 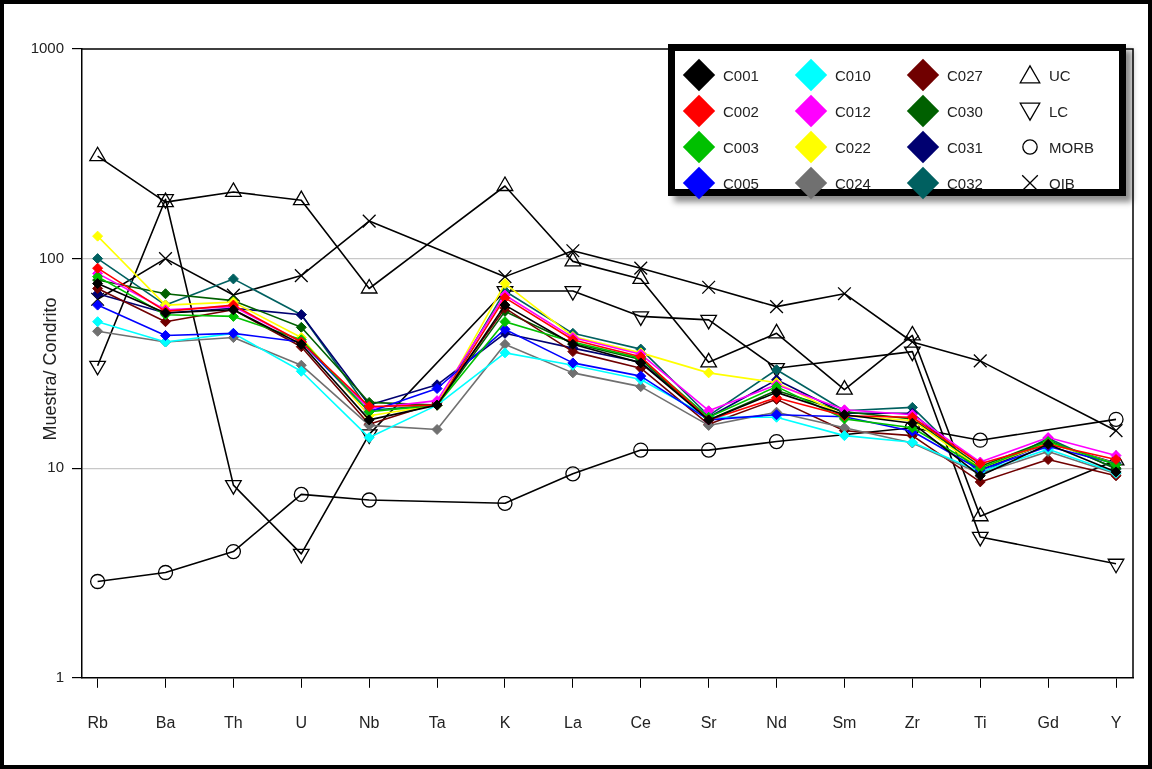 I want to click on y-tick-label: 100, so click(x=51, y=257).